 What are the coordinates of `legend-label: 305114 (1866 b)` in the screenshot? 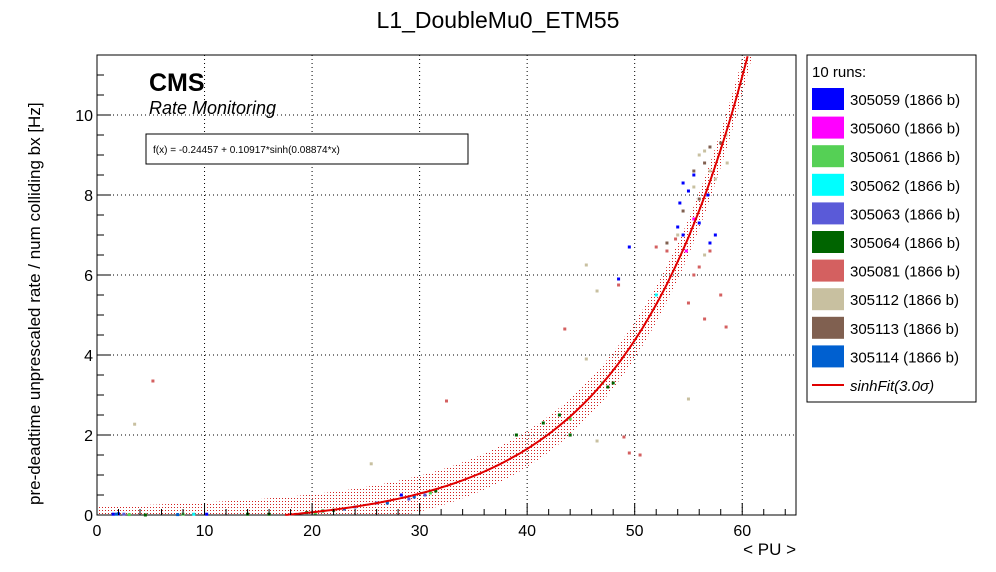 It's located at (904, 357).